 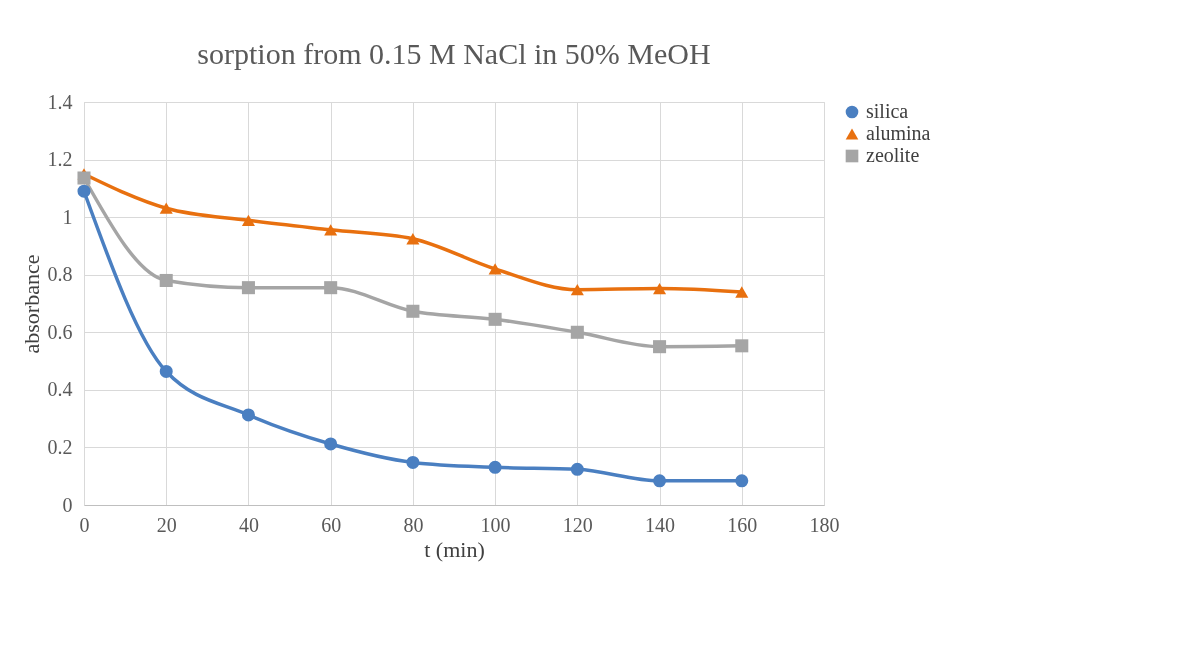 I want to click on y-tick-label: 1.4, so click(x=60, y=101).